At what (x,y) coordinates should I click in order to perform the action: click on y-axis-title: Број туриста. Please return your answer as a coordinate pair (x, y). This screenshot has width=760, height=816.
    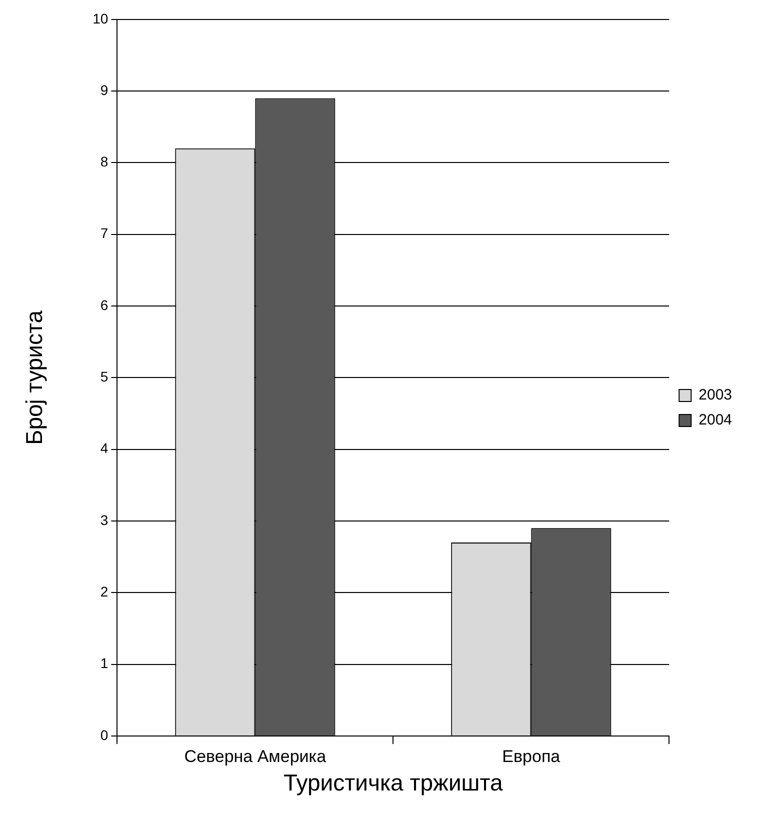
    Looking at the image, I should click on (34, 377).